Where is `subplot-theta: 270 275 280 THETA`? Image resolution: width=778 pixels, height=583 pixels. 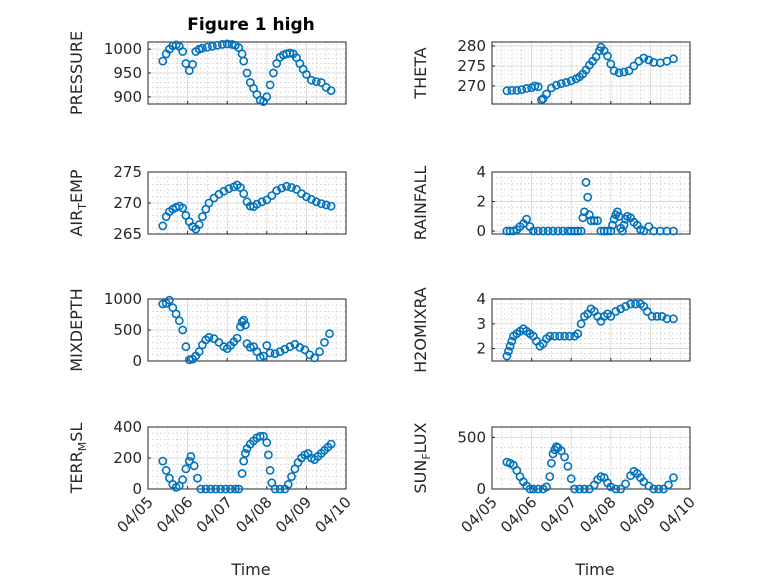
subplot-theta: 270 275 280 THETA is located at coordinates (551, 71).